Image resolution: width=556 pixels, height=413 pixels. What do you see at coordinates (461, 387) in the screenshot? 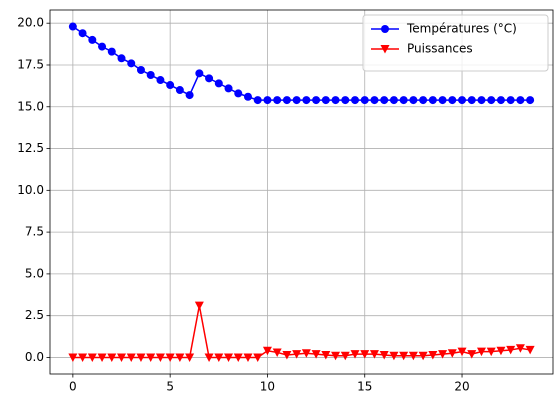
I see `x-tick-label: 20` at bounding box center [461, 387].